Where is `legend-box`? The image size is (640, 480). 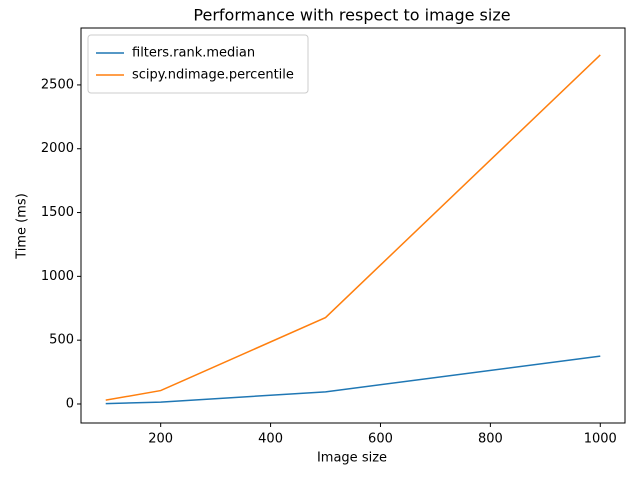
legend-box is located at coordinates (198, 64).